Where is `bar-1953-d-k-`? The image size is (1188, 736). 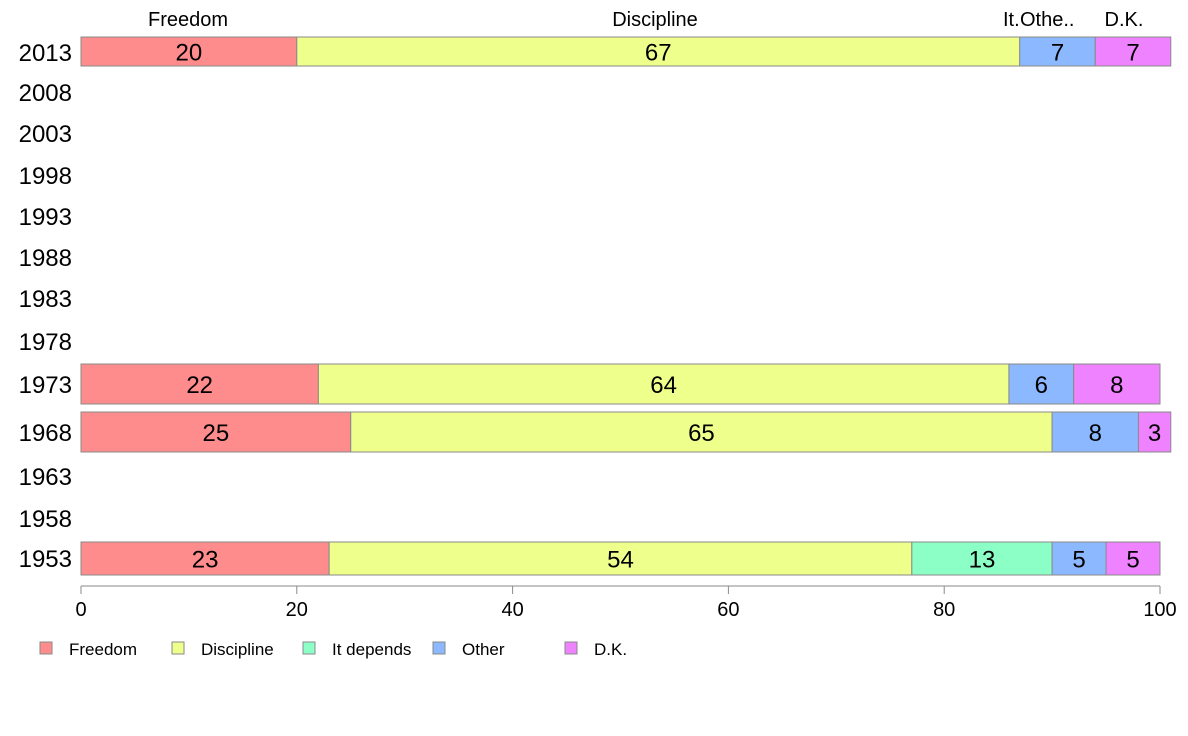 bar-1953-d-k- is located at coordinates (1133, 558).